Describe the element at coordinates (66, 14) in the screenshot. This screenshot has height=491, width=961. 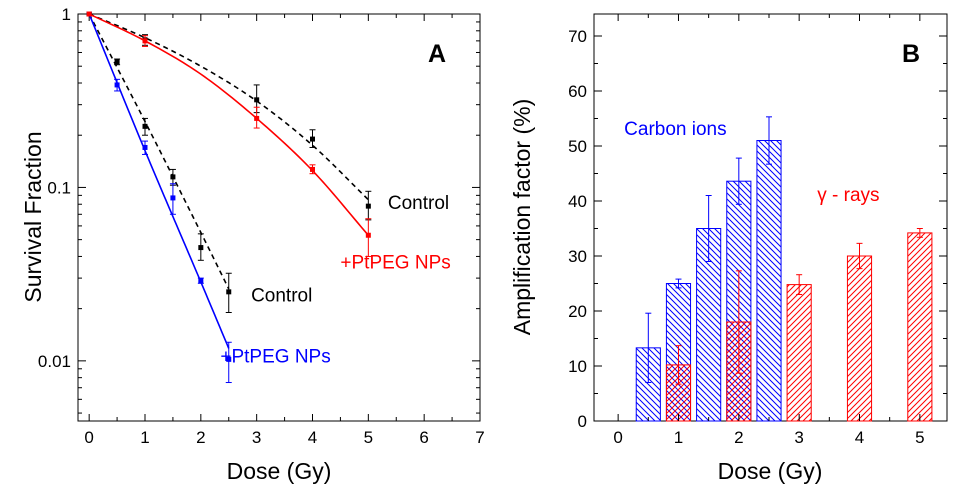
I see `y-tick-label: 1` at that location.